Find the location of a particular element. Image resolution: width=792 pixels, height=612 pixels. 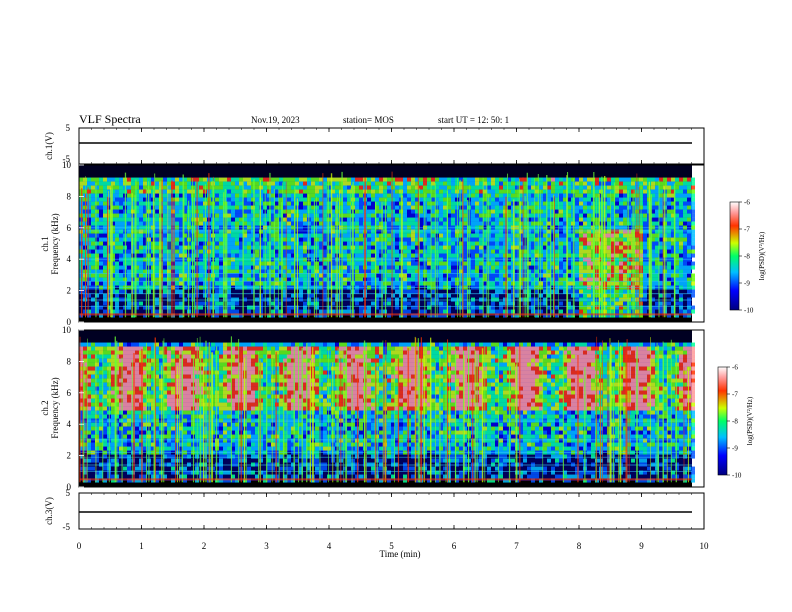

x-tick-label: 9 is located at coordinates (641, 546).